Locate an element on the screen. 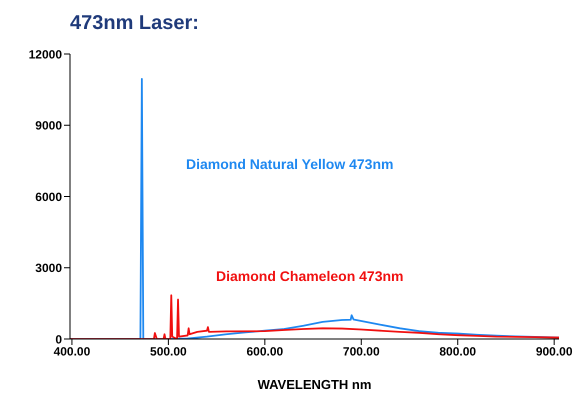 This screenshot has width=583, height=409. x-tick-label: 700.00 is located at coordinates (361, 351).